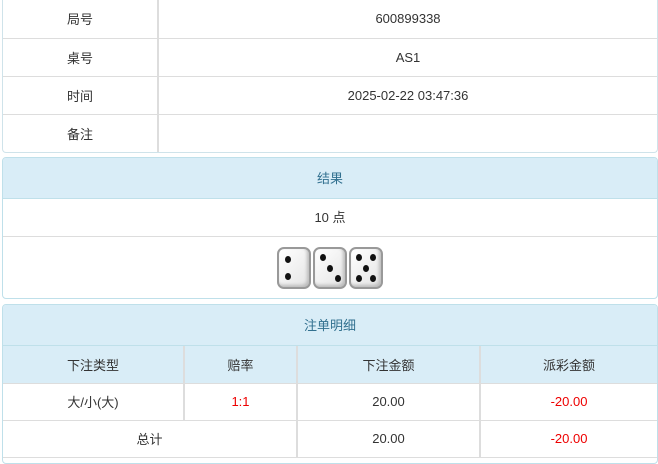 This screenshot has height=464, width=658. What do you see at coordinates (389, 365) in the screenshot?
I see `col-bet-amount: 下注金额` at bounding box center [389, 365].